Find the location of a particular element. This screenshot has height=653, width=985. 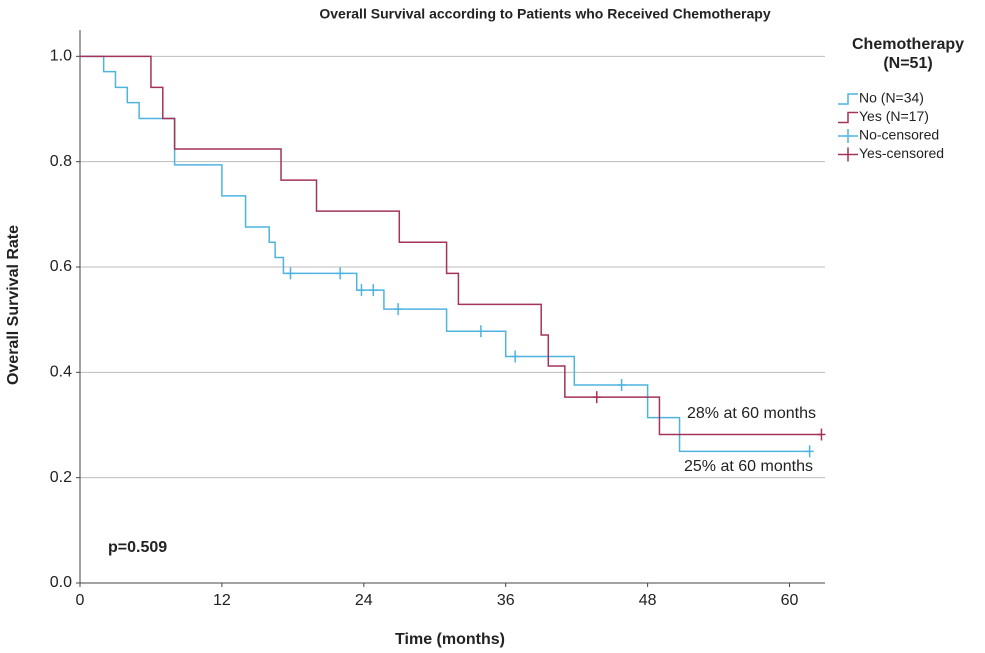

legend-title: Chemotherapy is located at coordinates (908, 44).